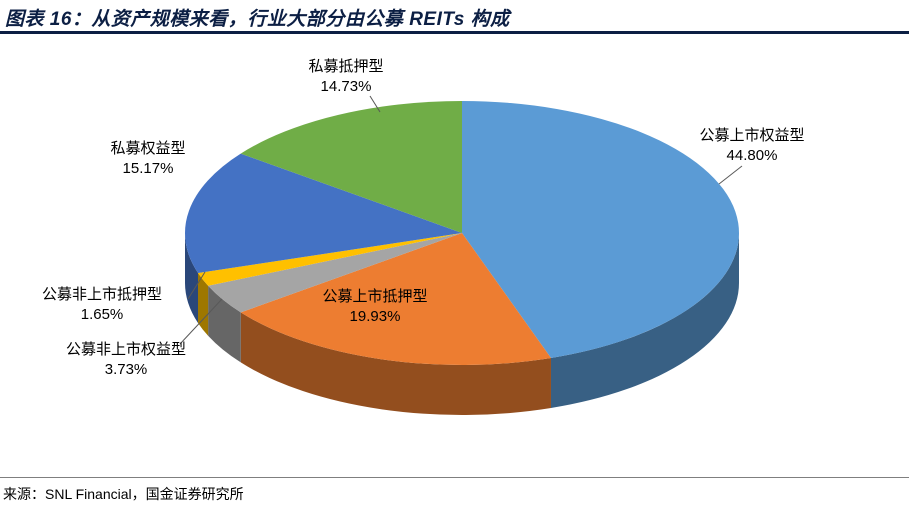 The width and height of the screenshot is (909, 513). I want to click on slice-label-public-nonlisted-mortgage: 公募非上市抵押型 1.65%, so click(102, 305).